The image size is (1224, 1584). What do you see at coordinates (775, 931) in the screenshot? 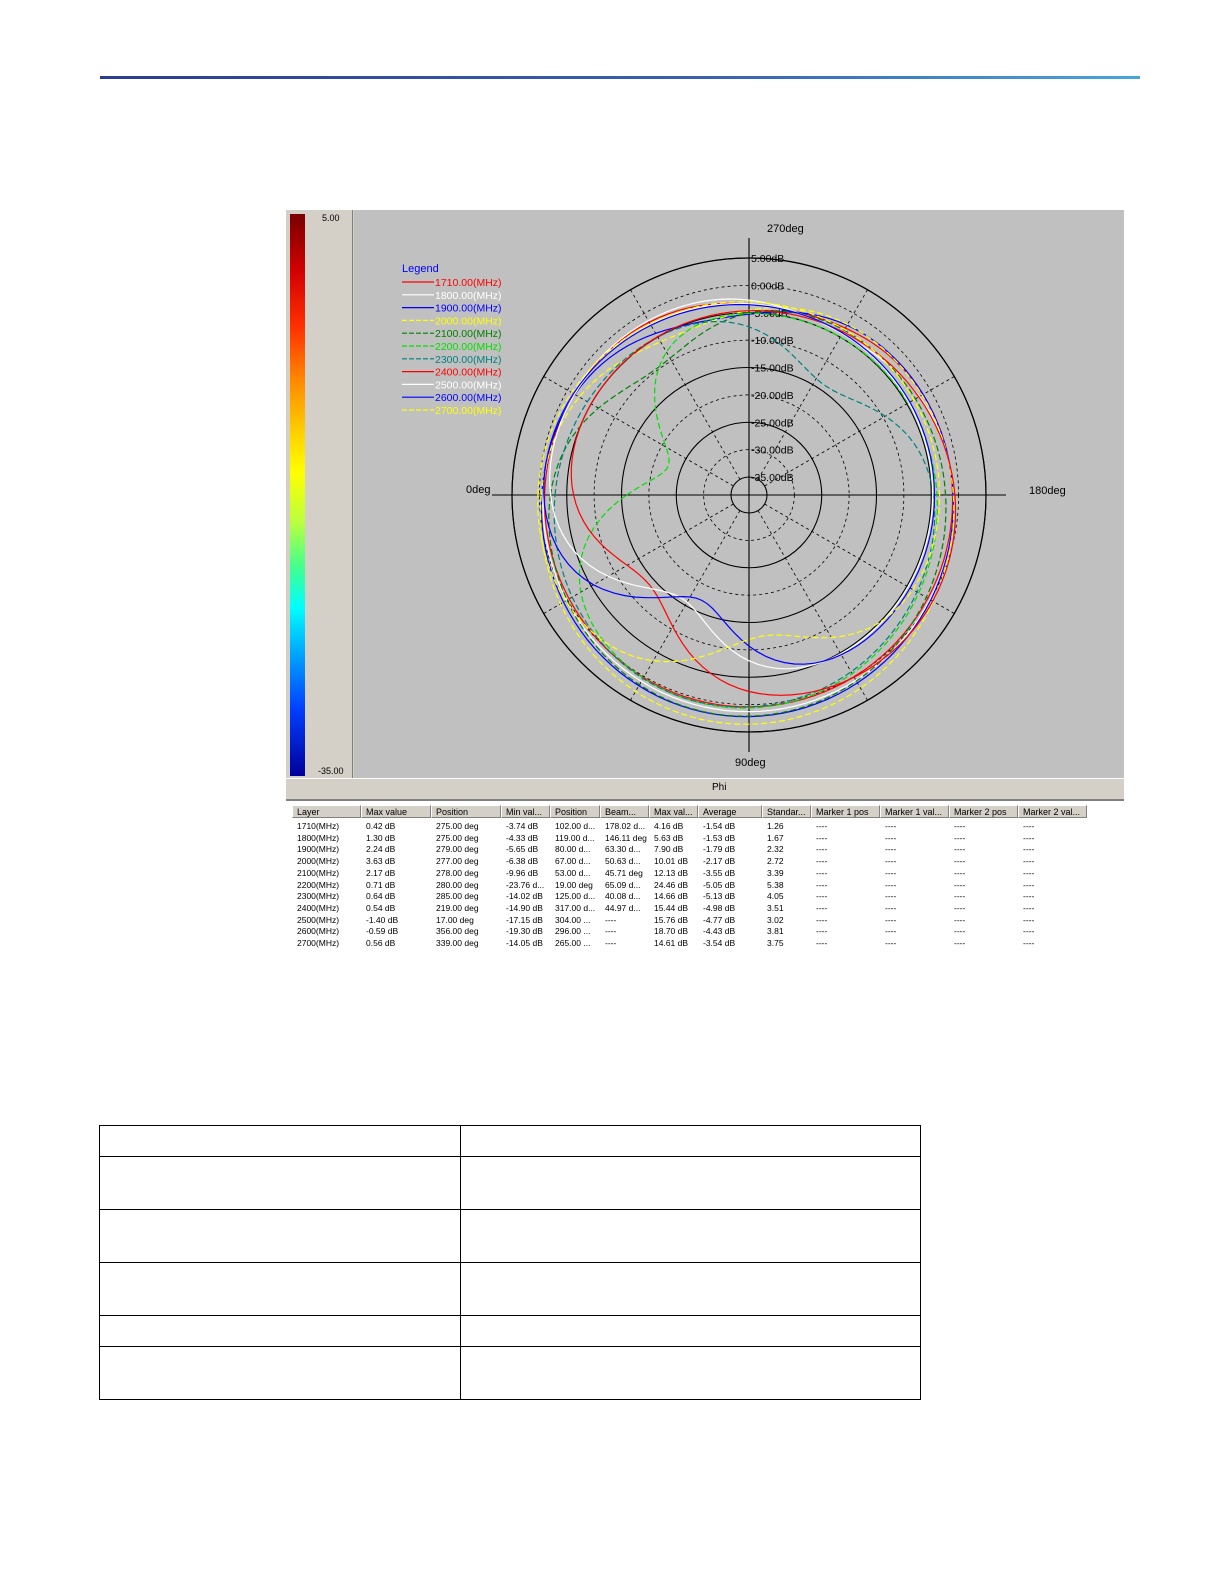
I see `table-cell: 3.81` at bounding box center [775, 931].